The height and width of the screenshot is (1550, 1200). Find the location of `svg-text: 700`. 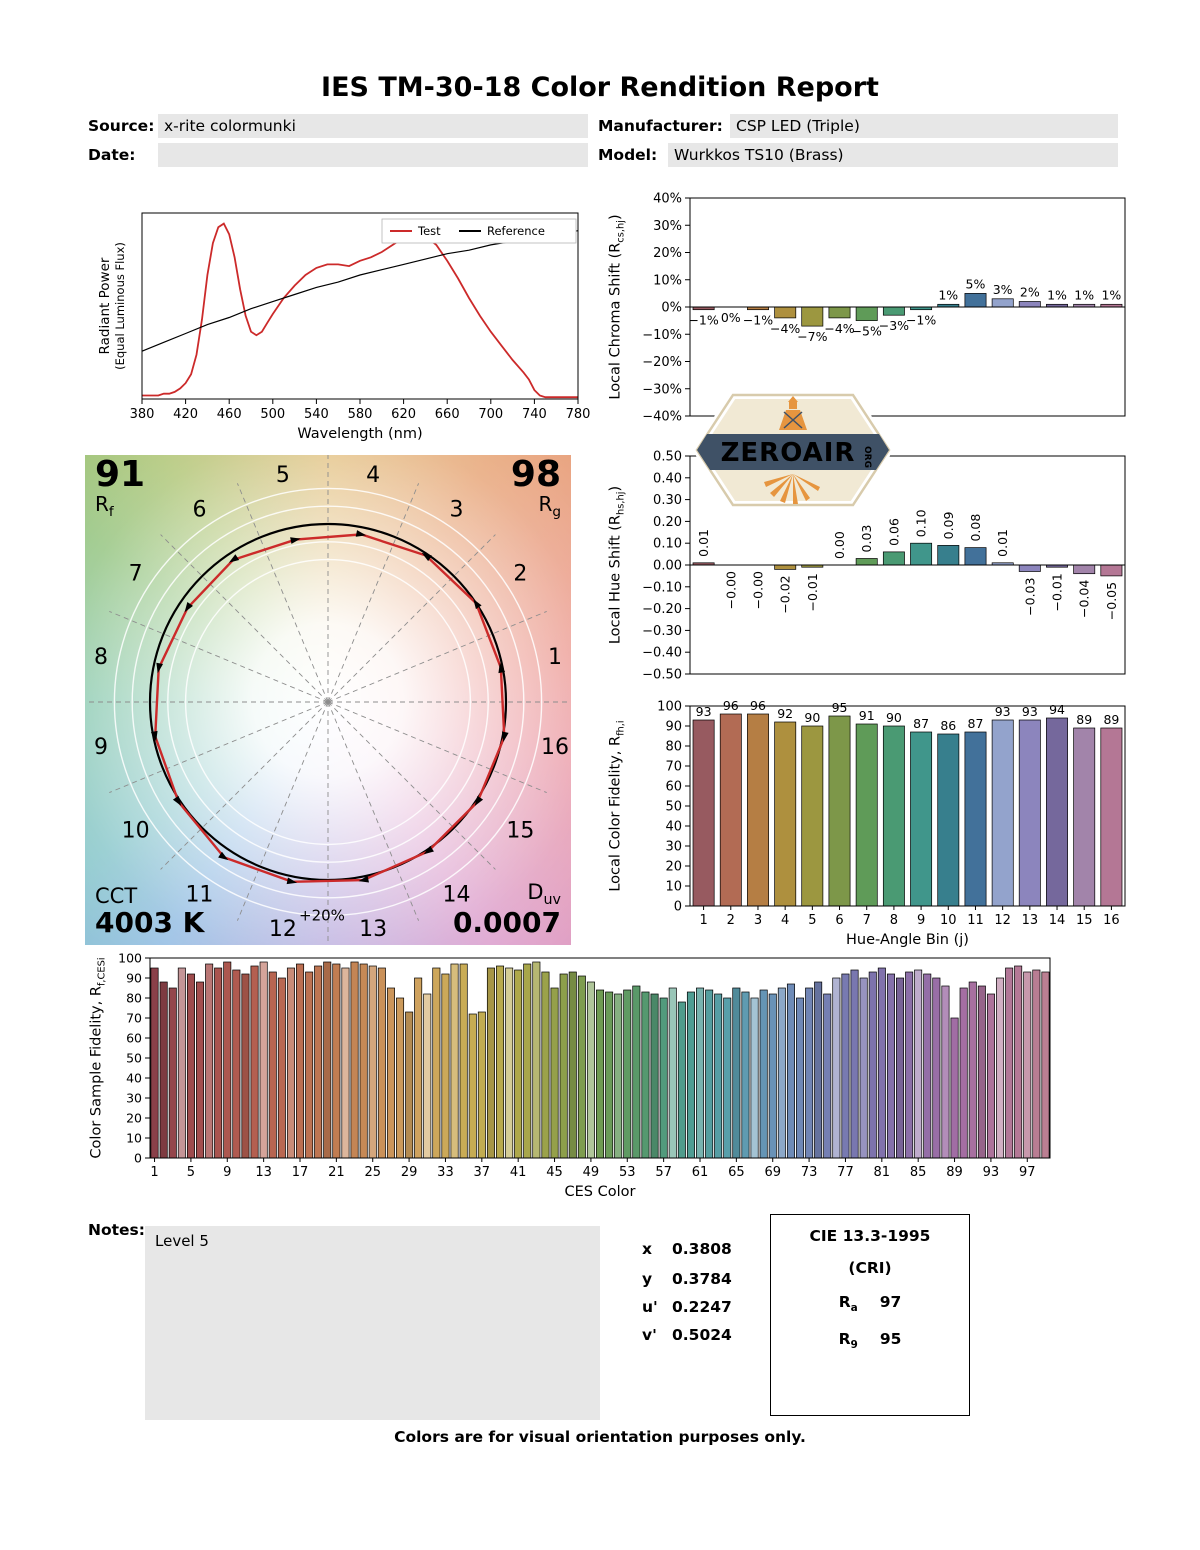

svg-text: 700 is located at coordinates (490, 414).